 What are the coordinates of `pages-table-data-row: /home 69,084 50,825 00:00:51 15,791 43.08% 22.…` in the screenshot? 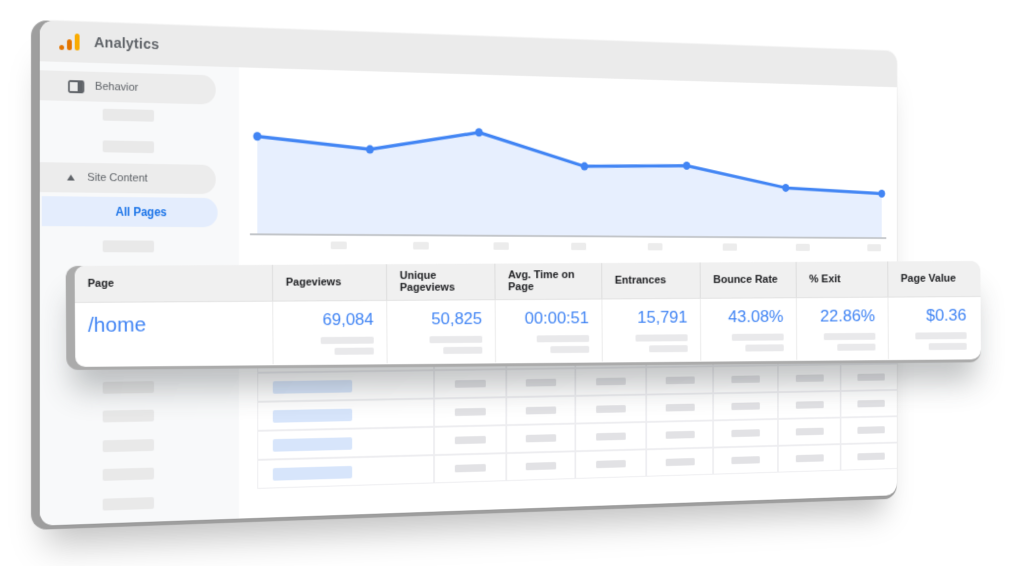 It's located at (527, 331).